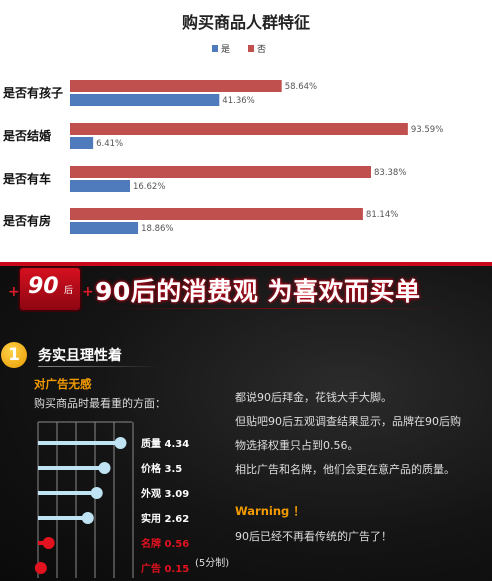  What do you see at coordinates (80, 356) in the screenshot?
I see `section-title: 务实且理性着` at bounding box center [80, 356].